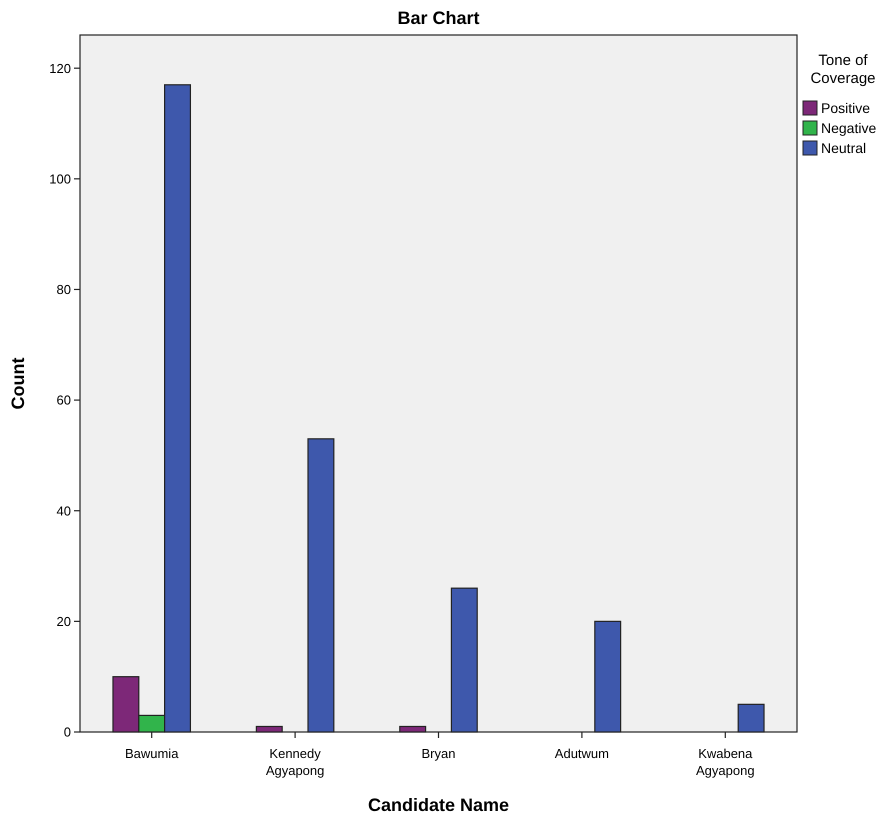 Image resolution: width=882 pixels, height=819 pixels. Describe the element at coordinates (295, 762) in the screenshot. I see `x-tick-label: Kennedy Agyapong` at that location.